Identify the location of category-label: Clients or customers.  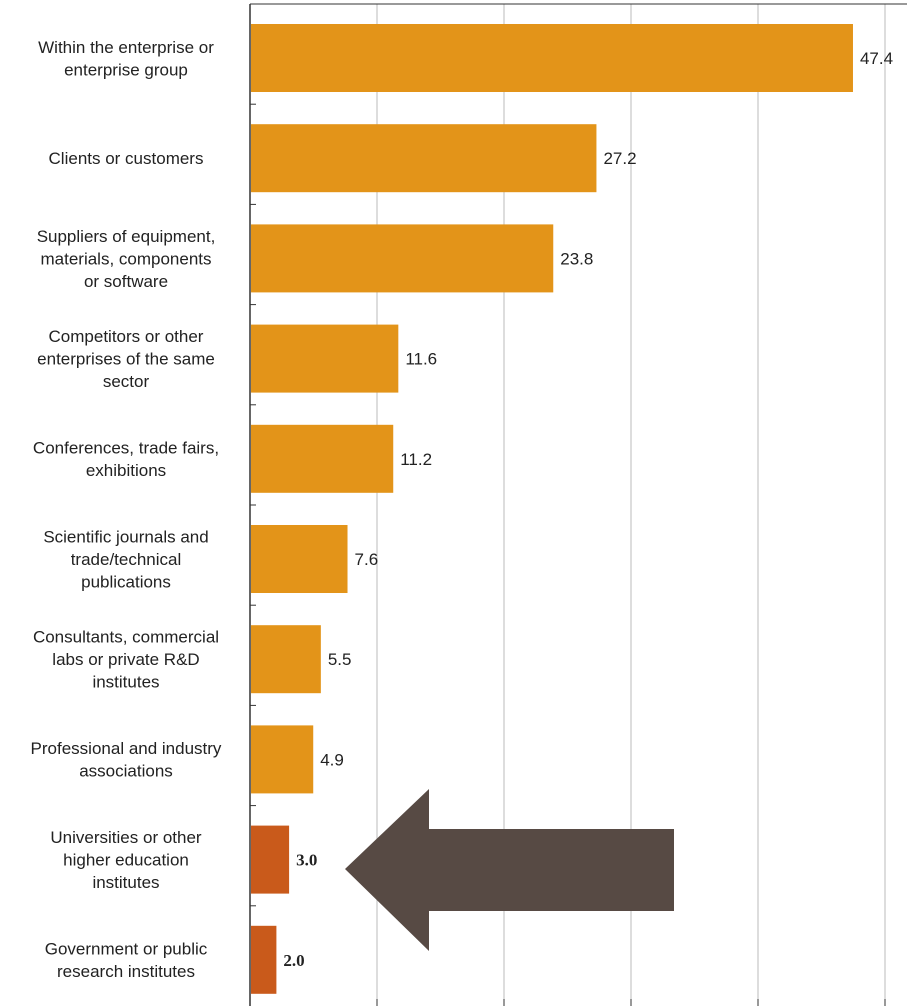
(126, 158).